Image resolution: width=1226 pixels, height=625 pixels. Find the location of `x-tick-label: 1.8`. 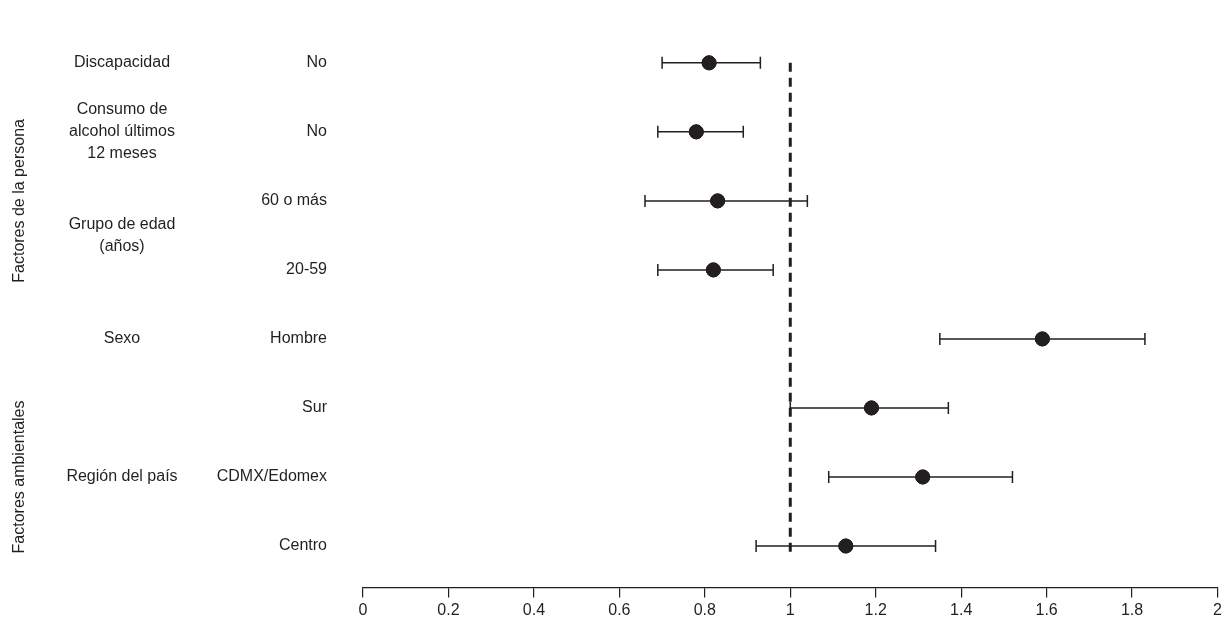

x-tick-label: 1.8 is located at coordinates (1132, 610).